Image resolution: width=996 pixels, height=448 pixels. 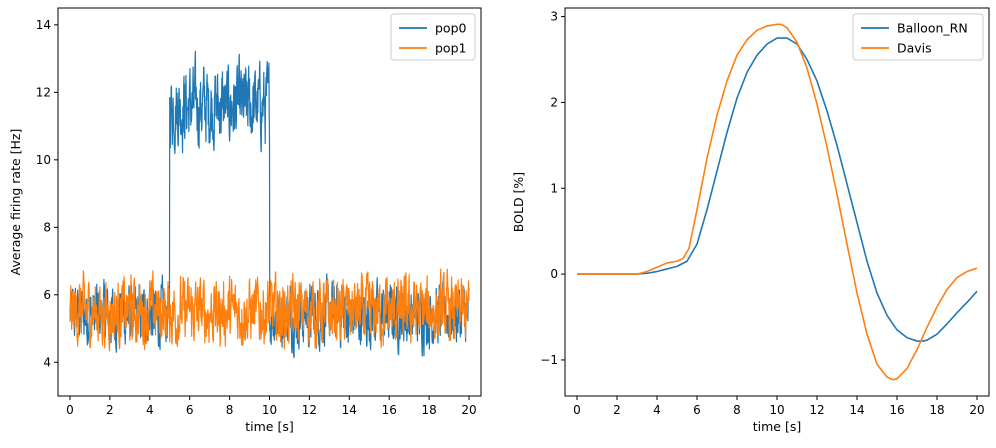 I want to click on legend-entry: Balloon_RN, so click(x=932, y=28).